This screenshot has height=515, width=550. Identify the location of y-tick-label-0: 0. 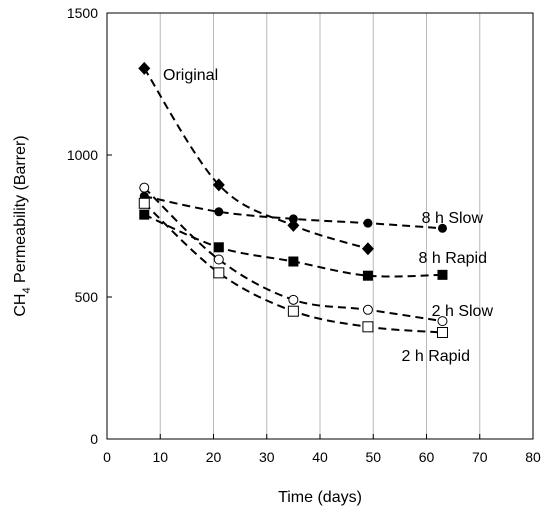
(94, 439).